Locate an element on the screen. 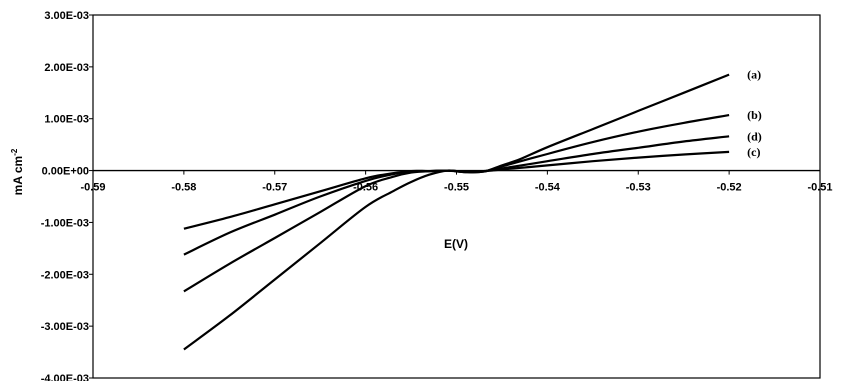  x-tick-label: -0.58 is located at coordinates (183, 188).